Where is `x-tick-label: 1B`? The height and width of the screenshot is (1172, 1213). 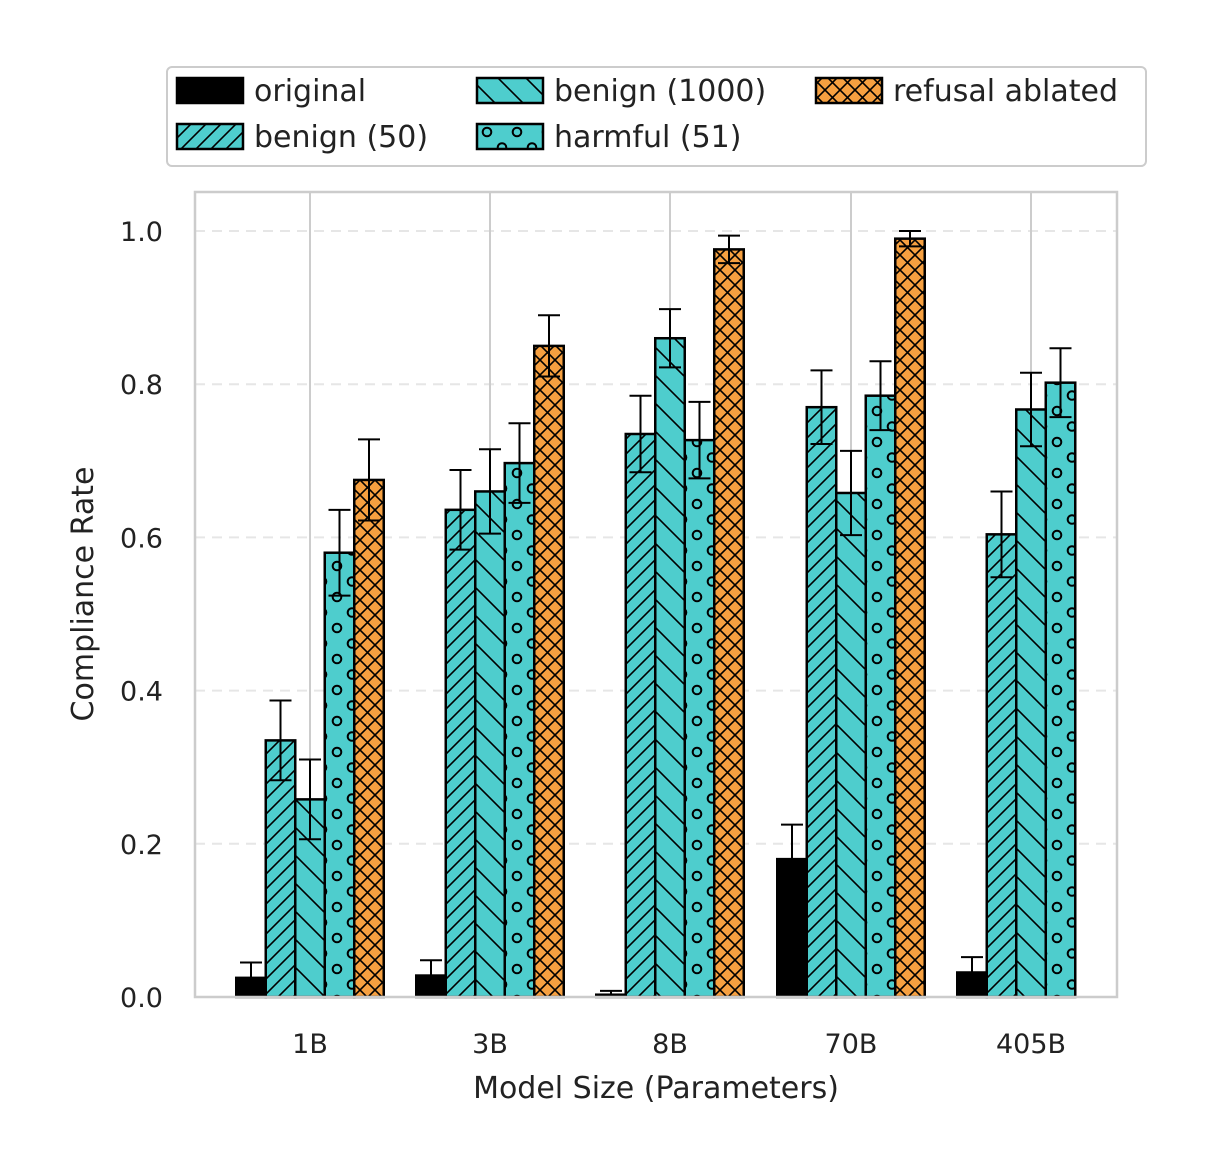
x-tick-label: 1B is located at coordinates (310, 1044).